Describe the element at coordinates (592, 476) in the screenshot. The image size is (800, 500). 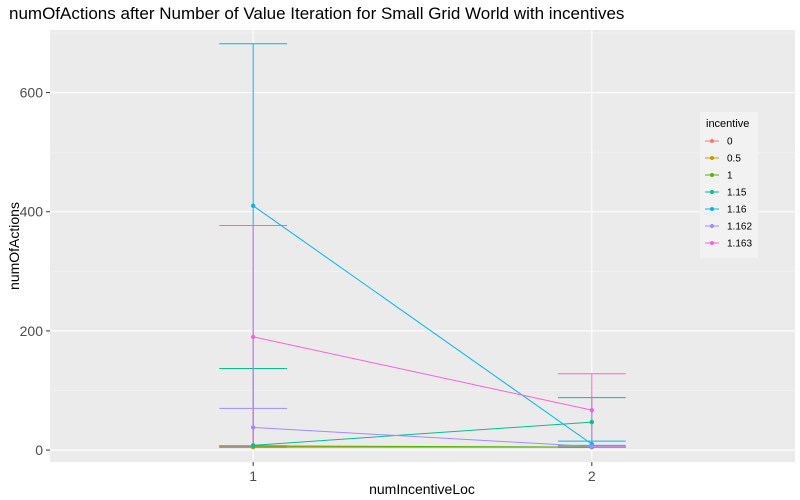
I see `x-tick-label: 2` at that location.